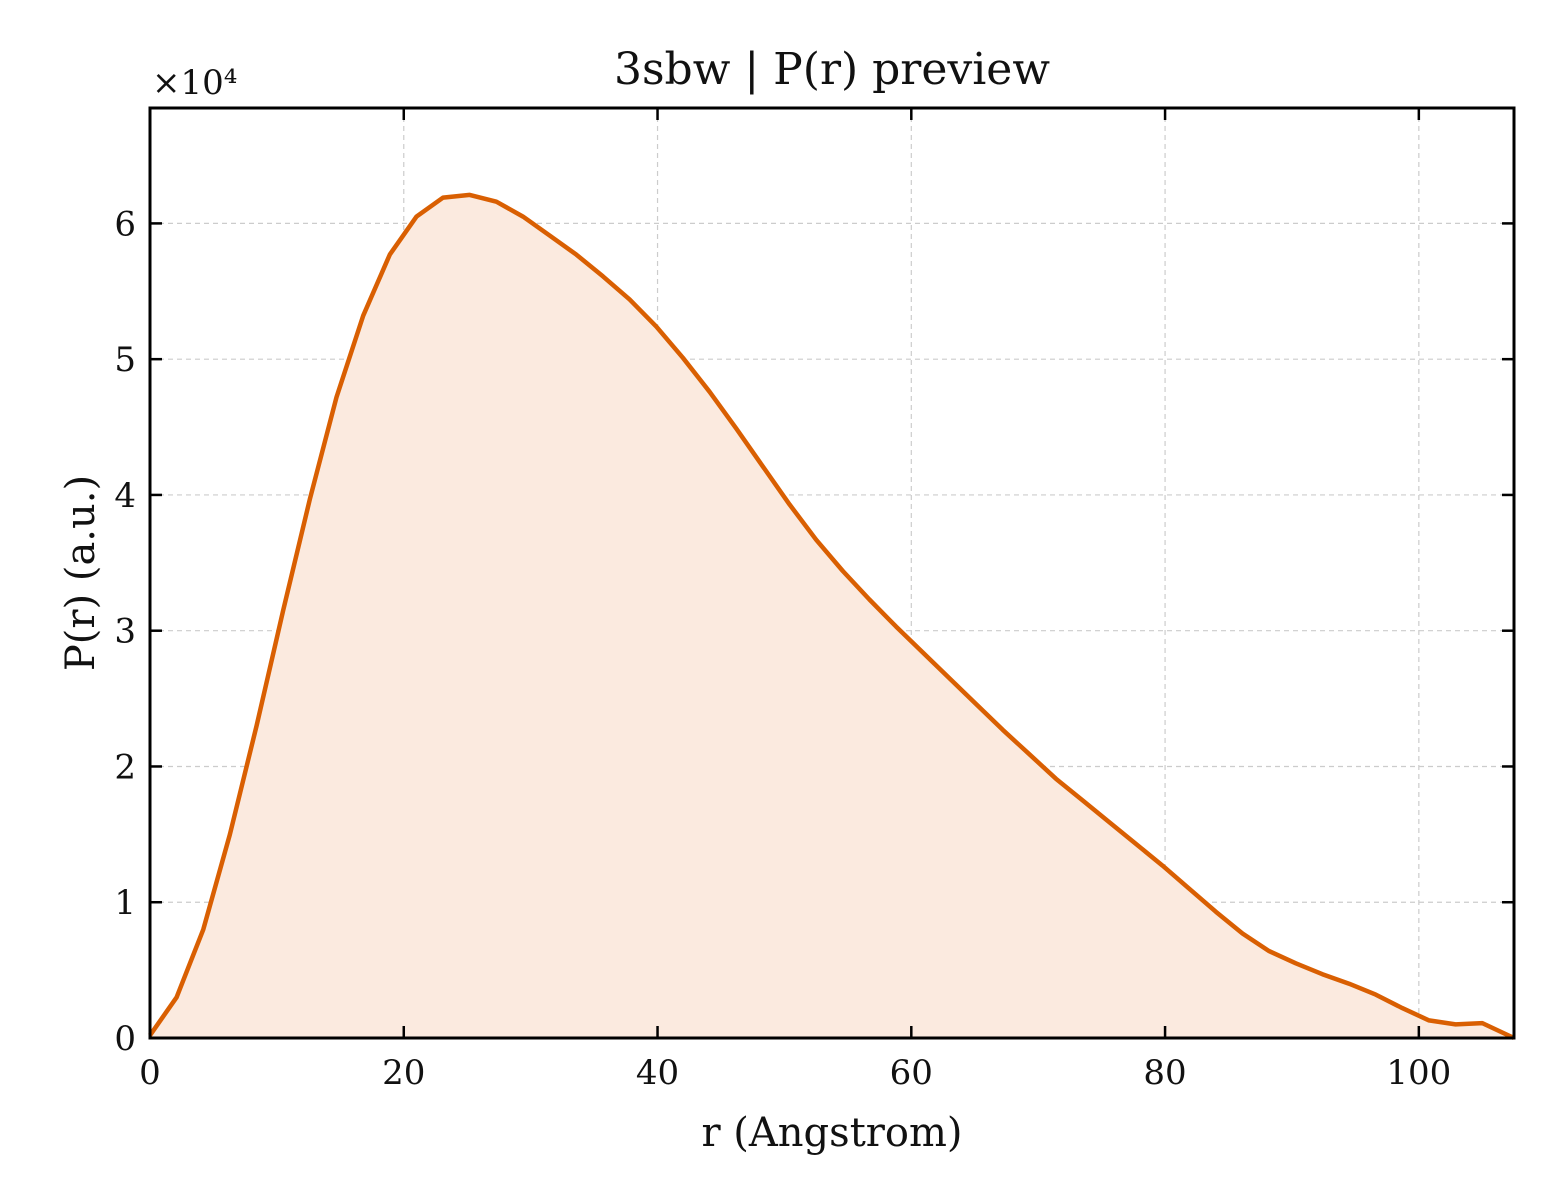 The width and height of the screenshot is (1560, 1200). Describe the element at coordinates (125, 1039) in the screenshot. I see `y-tick-label-0: 0` at that location.